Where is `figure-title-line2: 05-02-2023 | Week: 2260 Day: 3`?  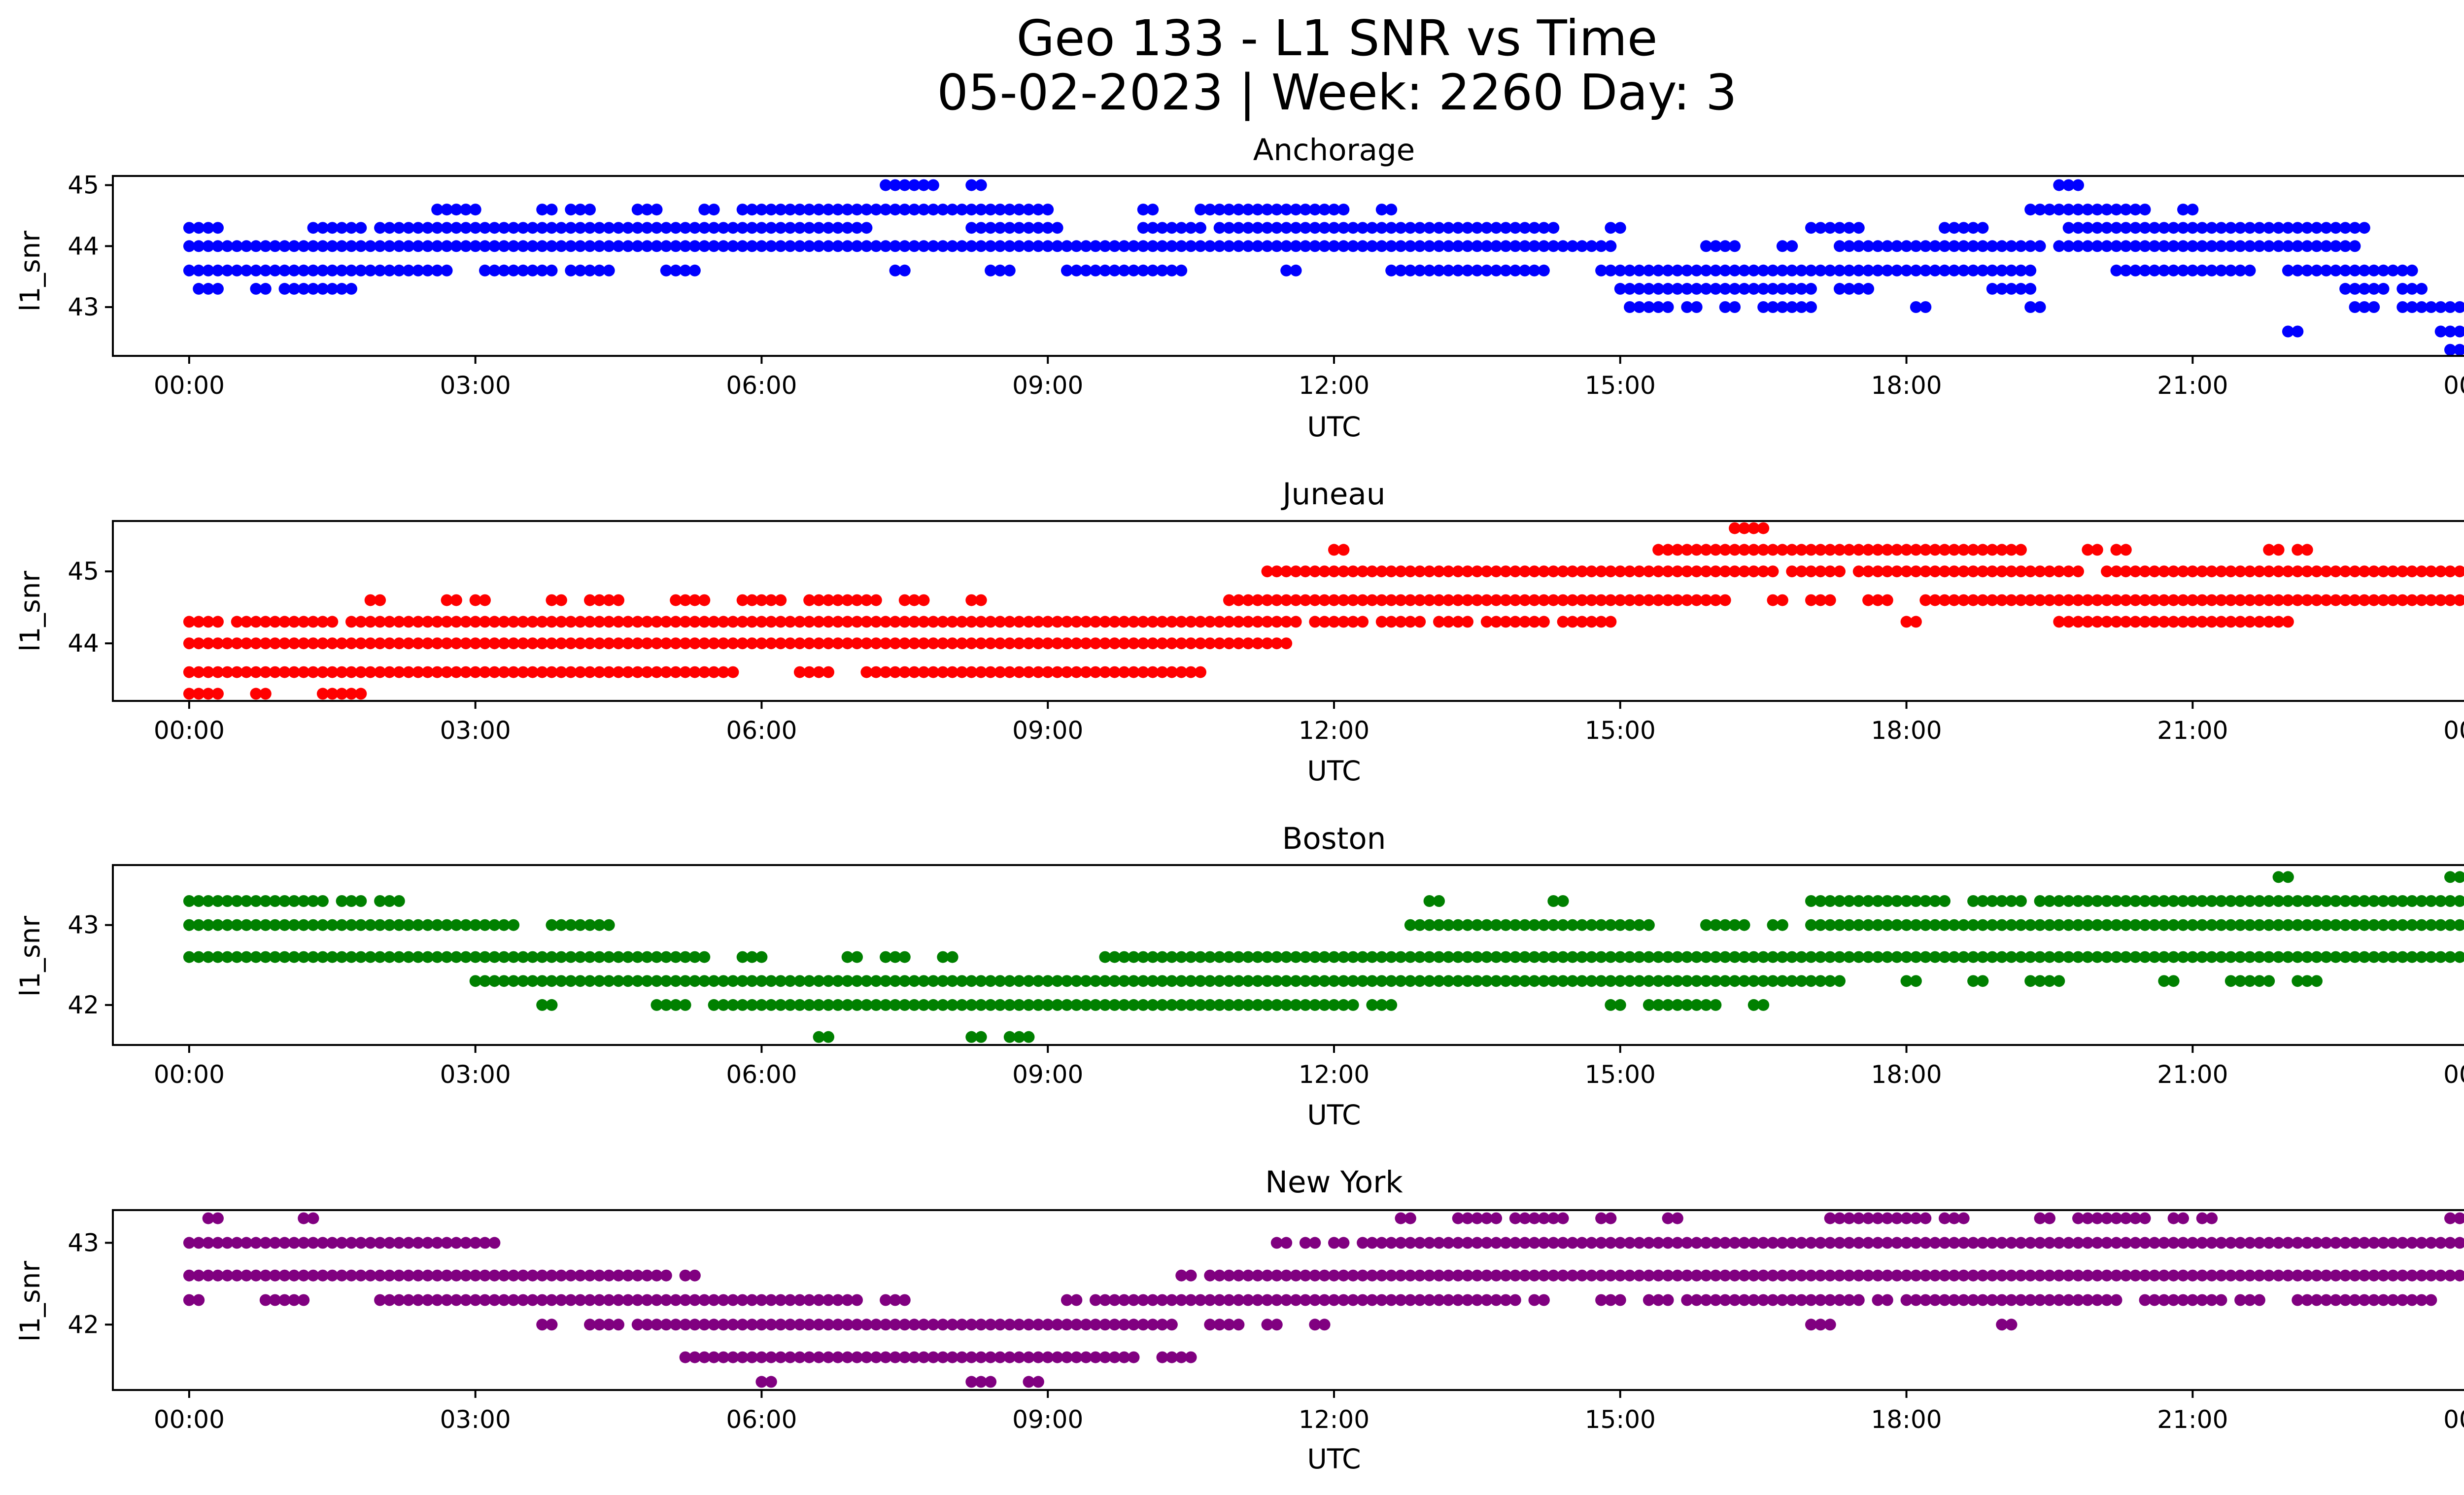 figure-title-line2: 05-02-2023 | Week: 2260 Day: 3 is located at coordinates (1337, 92).